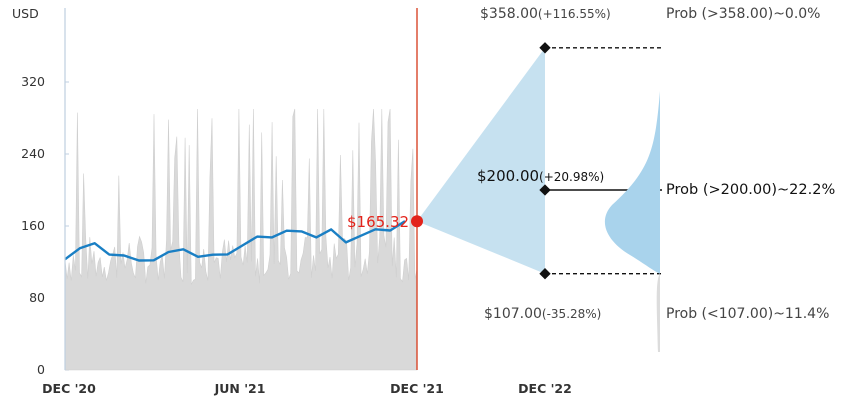  Describe the element at coordinates (571, 314) in the screenshot. I see `forecast-low-pct: (-35.28%)` at that location.